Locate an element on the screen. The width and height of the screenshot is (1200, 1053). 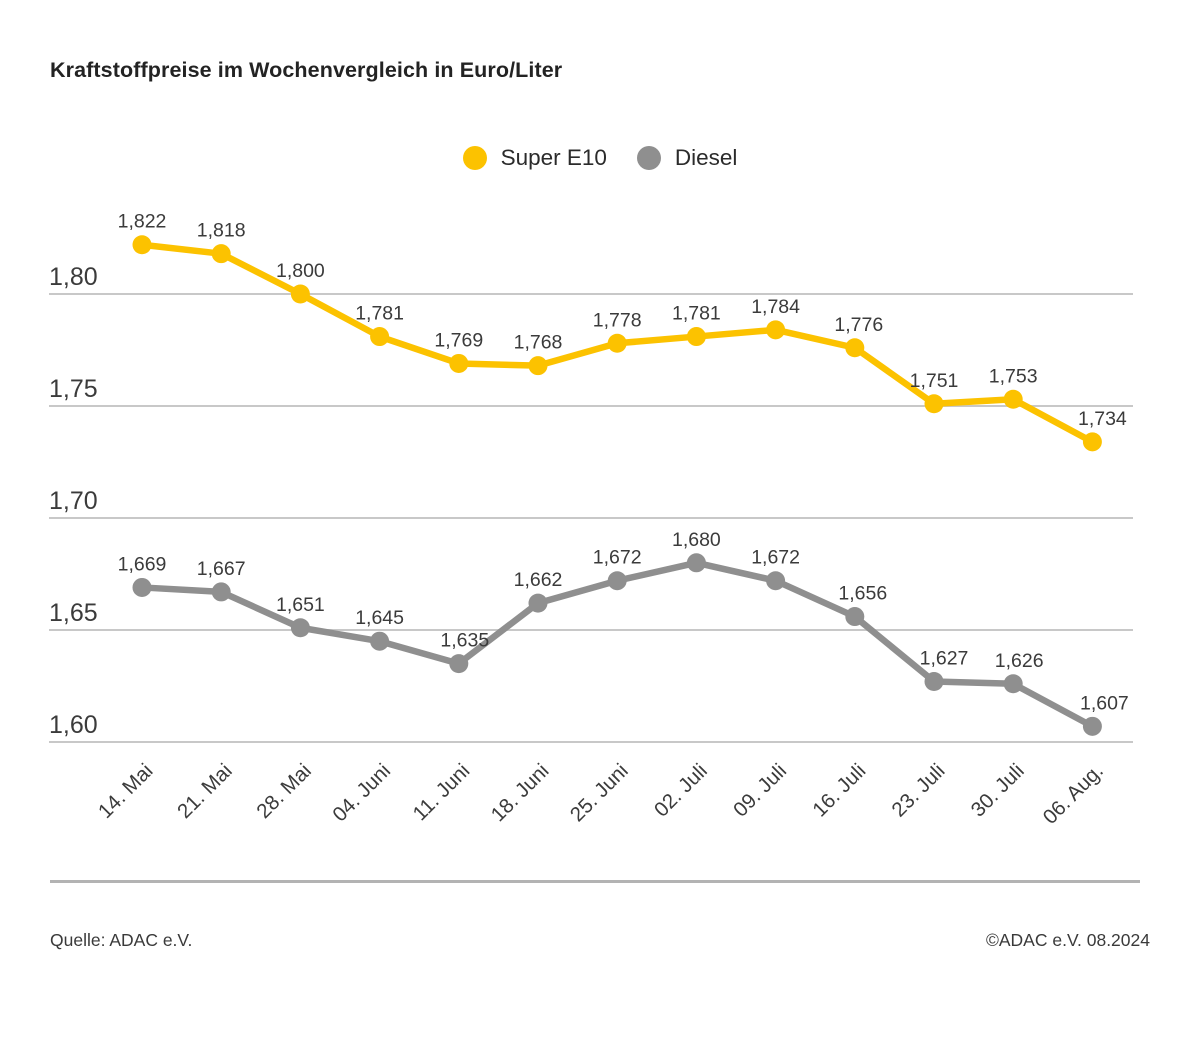
data-point-label-super-e10: 1,776 is located at coordinates (858, 325).